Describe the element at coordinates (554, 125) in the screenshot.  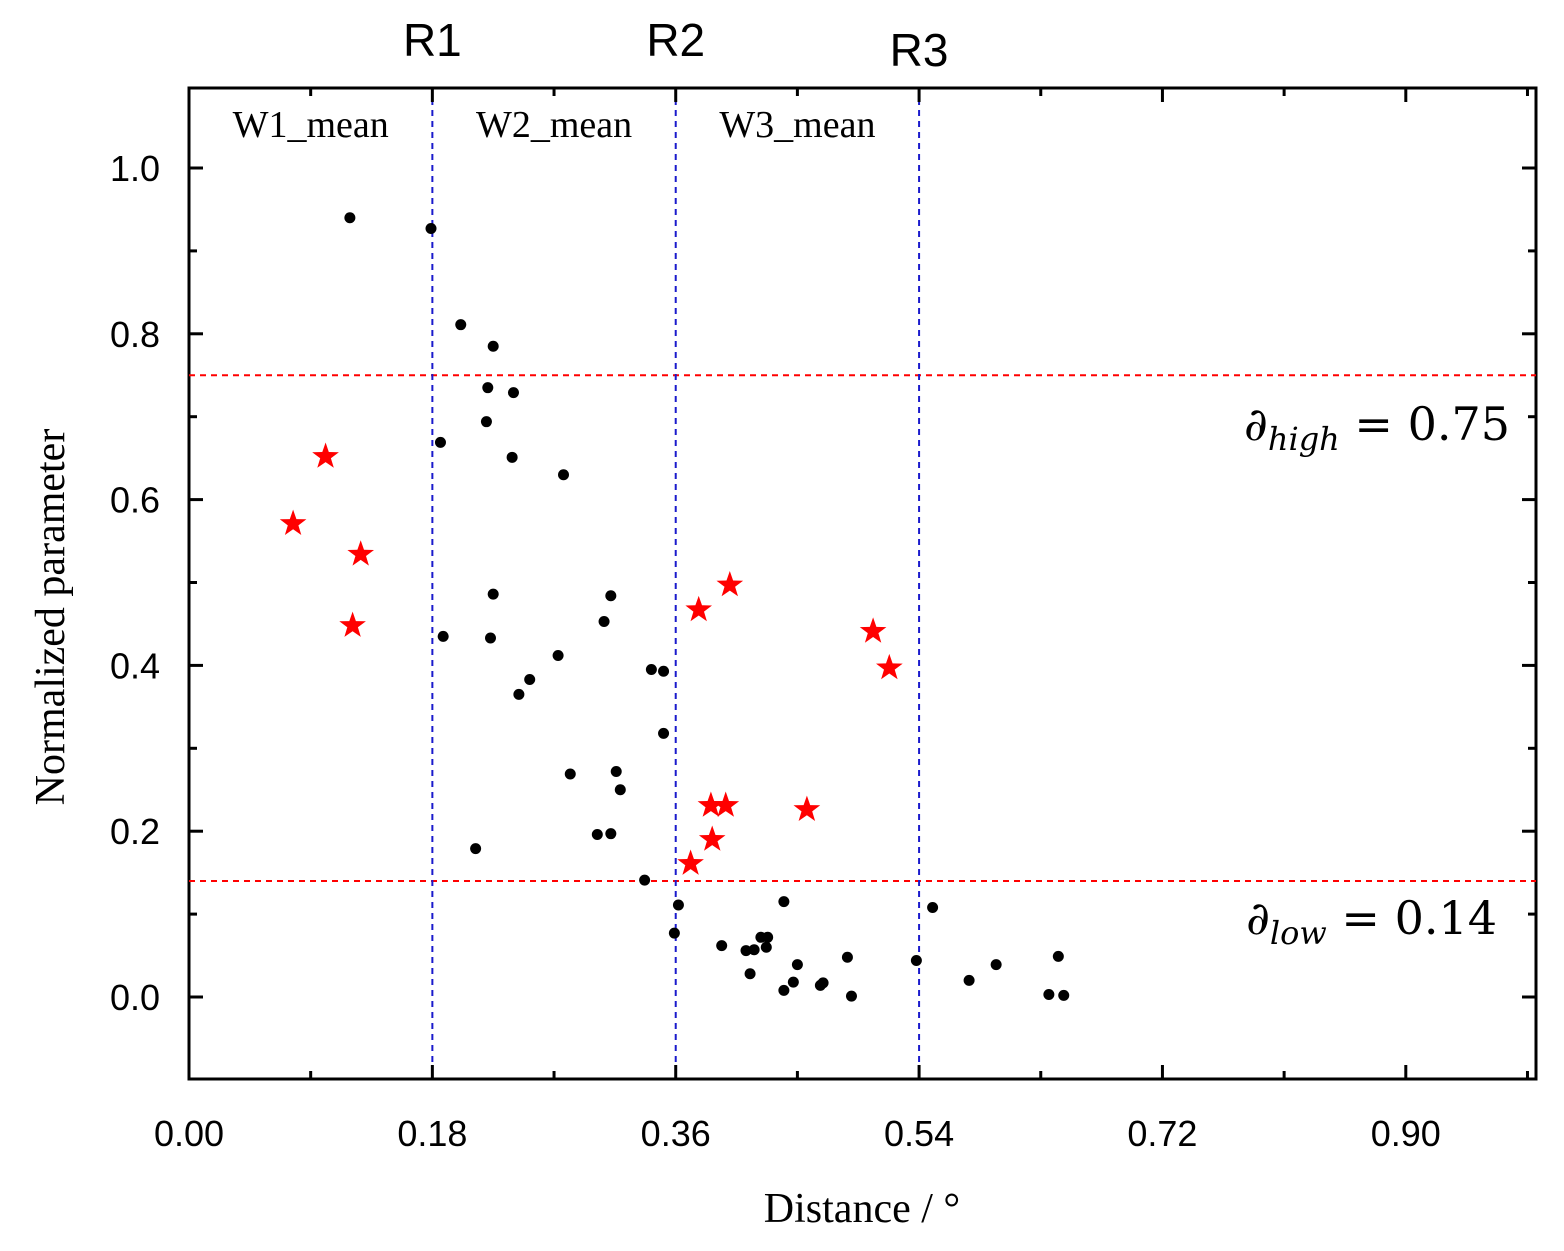
I see `window-label-2: W2_mean` at that location.